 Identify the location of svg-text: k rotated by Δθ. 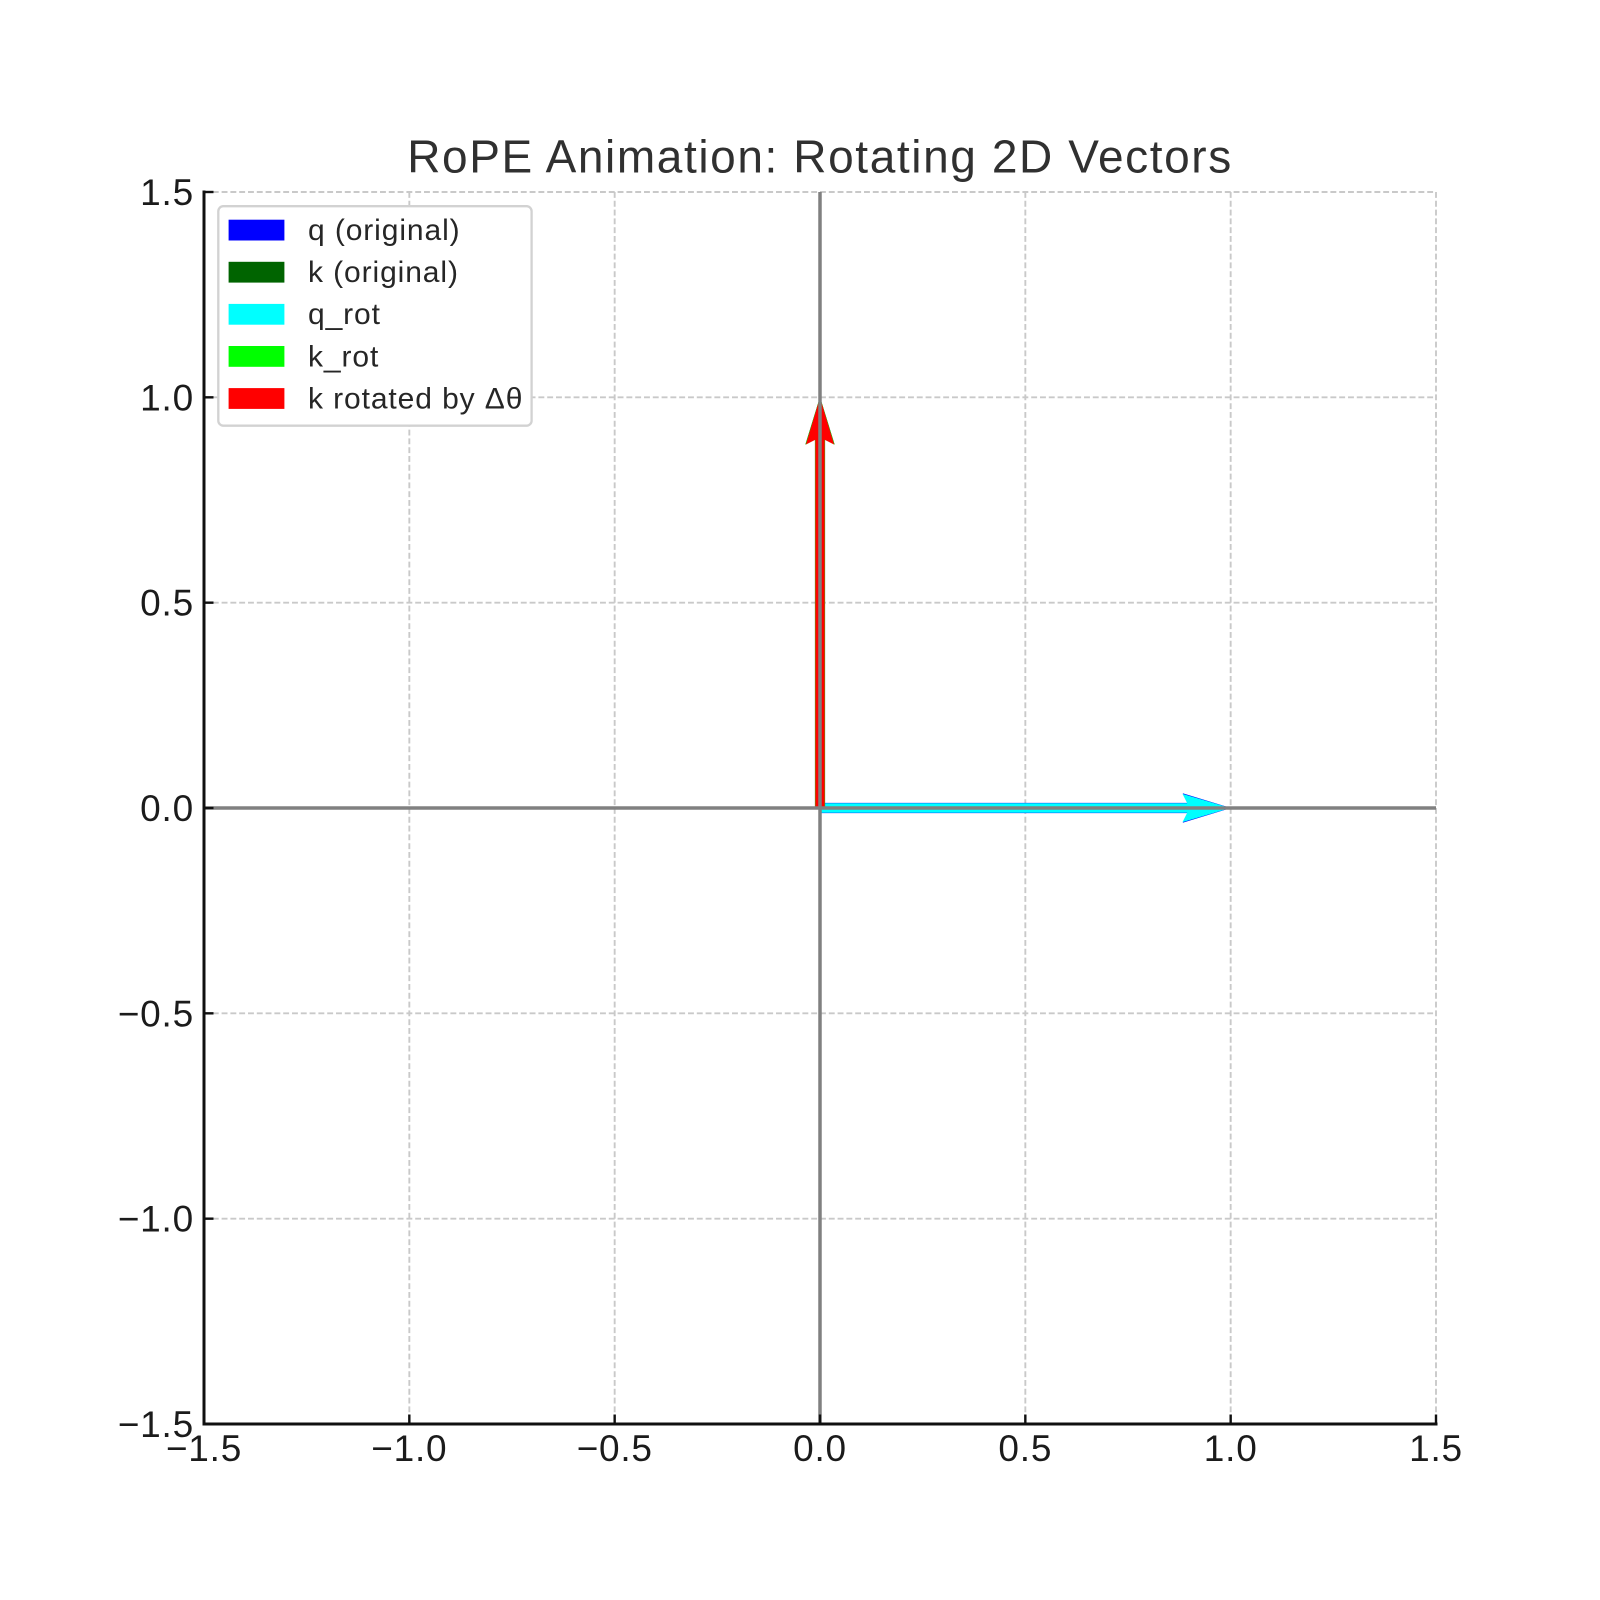
(415, 398).